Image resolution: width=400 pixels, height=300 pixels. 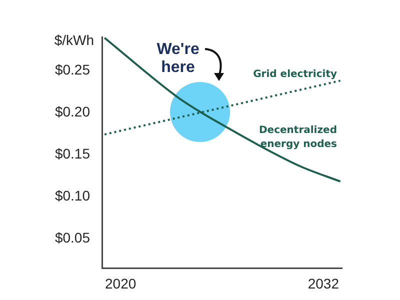 What do you see at coordinates (295, 74) in the screenshot?
I see `series-label: Grid electricity` at bounding box center [295, 74].